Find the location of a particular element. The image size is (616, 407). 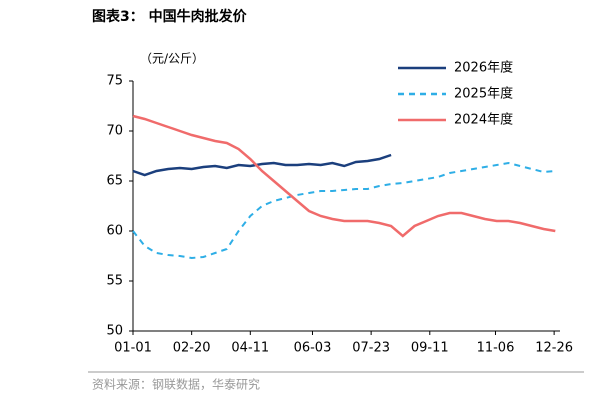

x-tick-label: 02-20 is located at coordinates (192, 348).